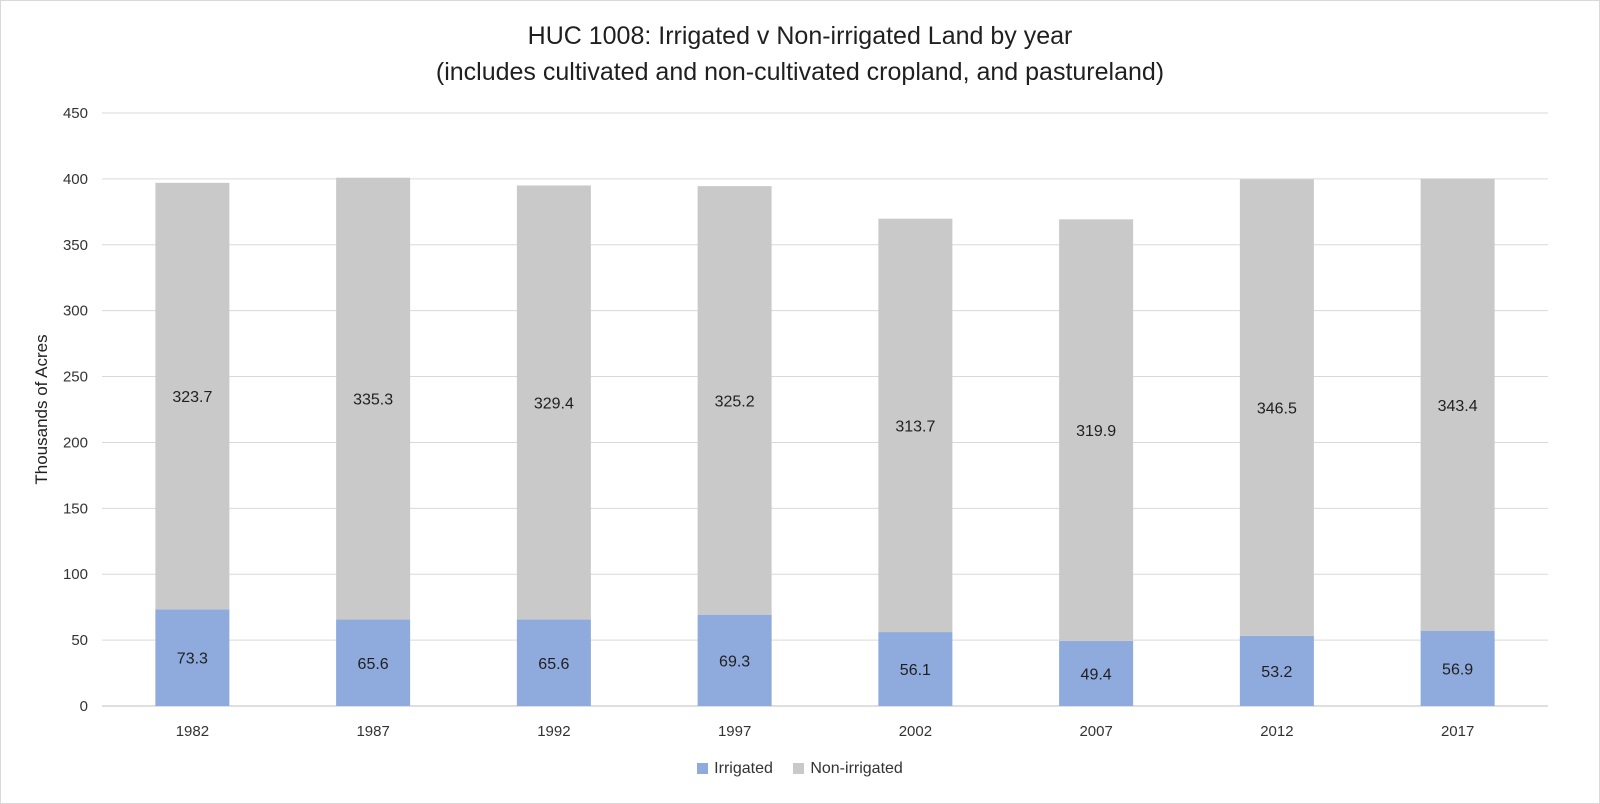  I want to click on y-tick-label-300: 300, so click(75, 311).